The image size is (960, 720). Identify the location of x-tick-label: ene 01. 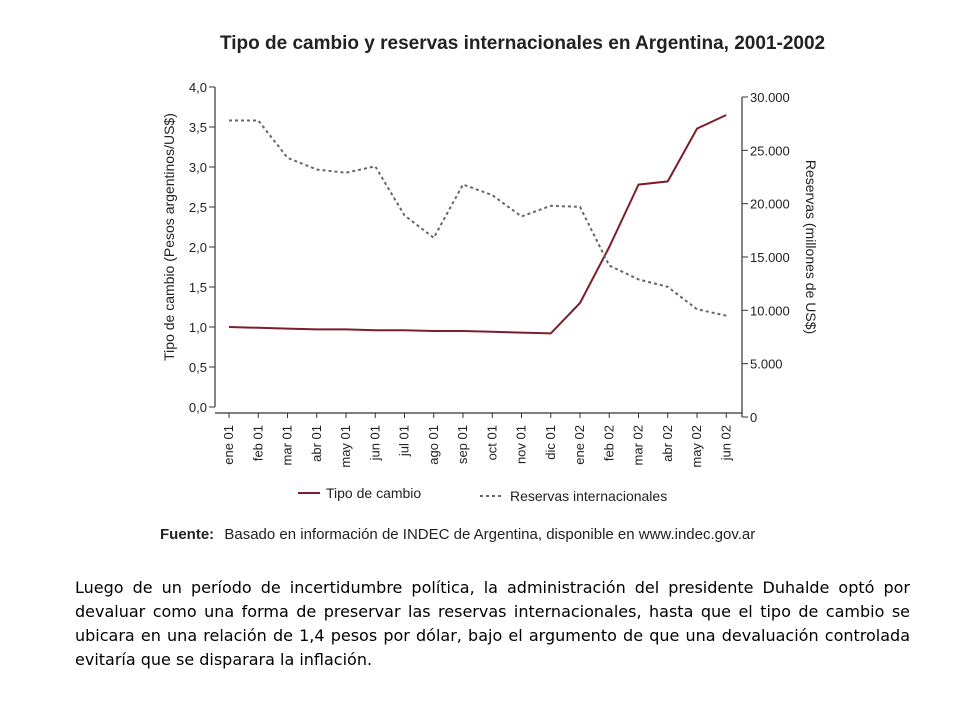
(228, 445).